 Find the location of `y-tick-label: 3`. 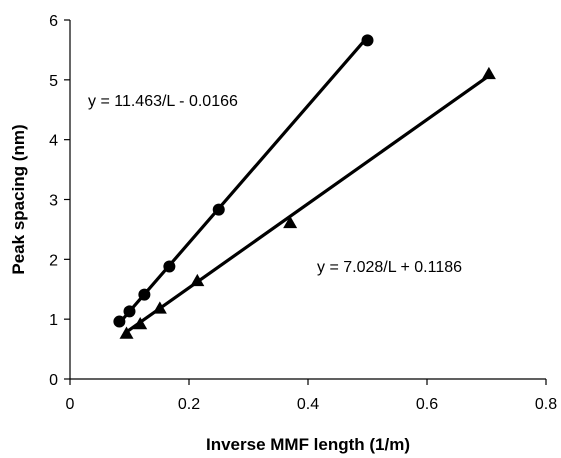

y-tick-label: 3 is located at coordinates (53, 201).